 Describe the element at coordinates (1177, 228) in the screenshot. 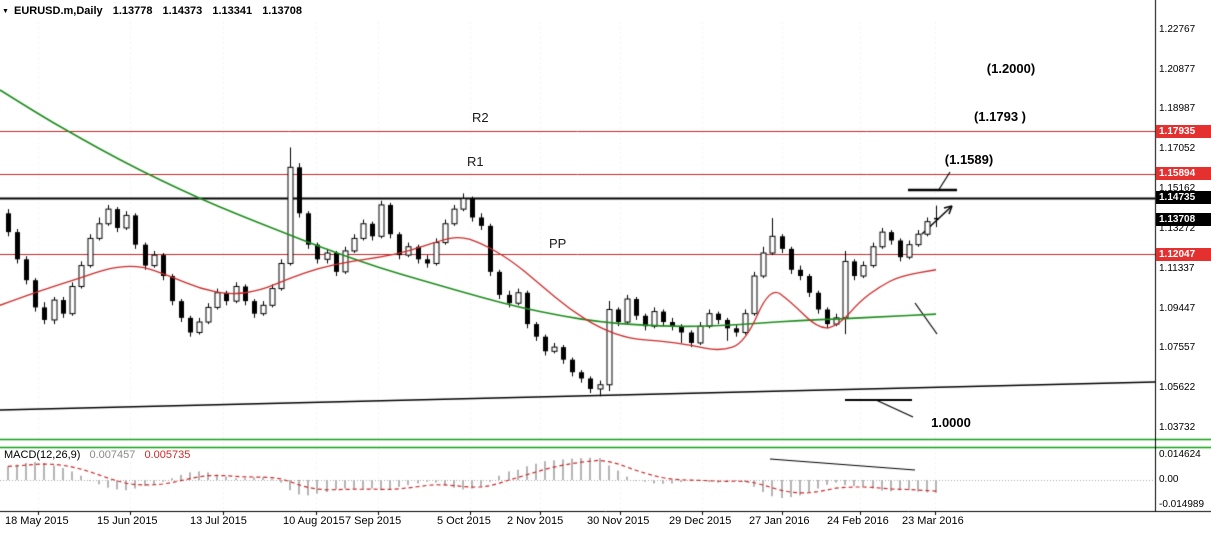

I see `price-tick-label: 1.13272` at that location.